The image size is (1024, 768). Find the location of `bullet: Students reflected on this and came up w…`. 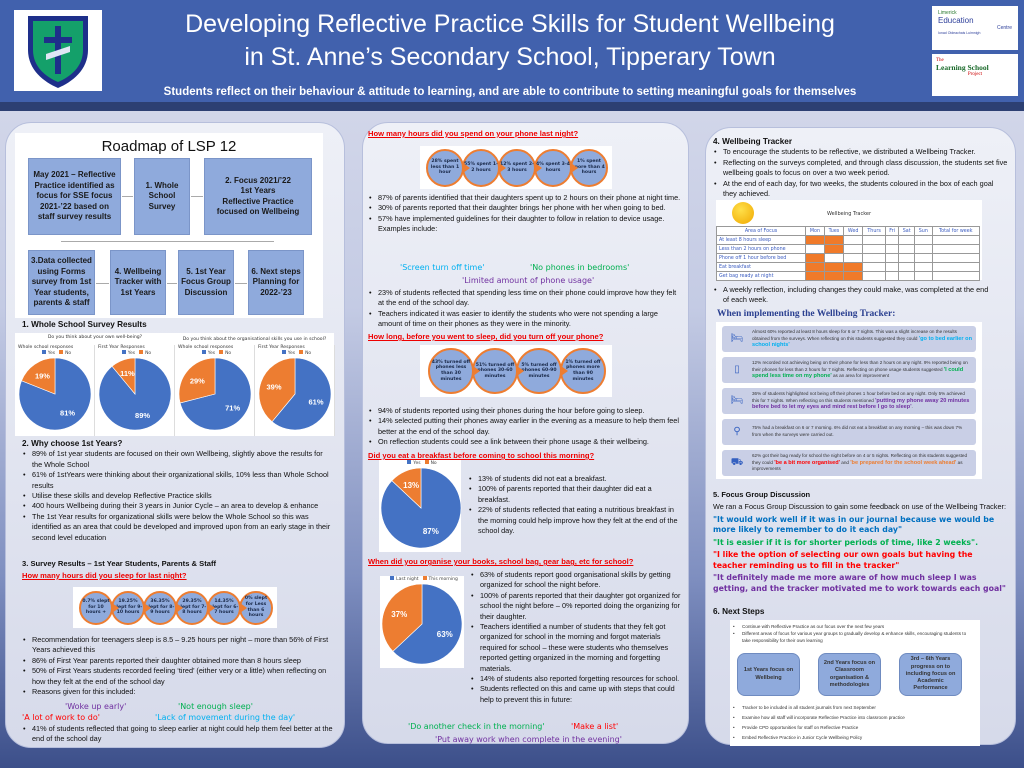

bullet: Students reflected on this and came up w… is located at coordinates (577, 694).